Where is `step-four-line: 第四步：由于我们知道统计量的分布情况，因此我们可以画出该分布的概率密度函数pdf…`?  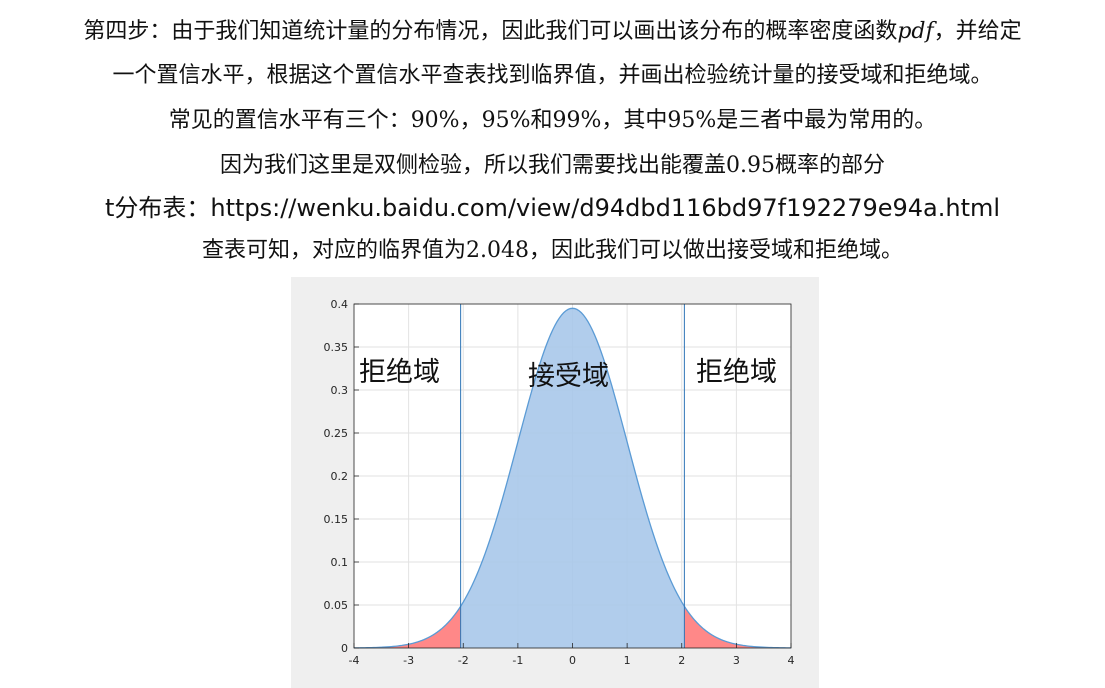 step-four-line: 第四步：由于我们知道统计量的分布情况，因此我们可以画出该分布的概率密度函数pdf… is located at coordinates (552, 32).